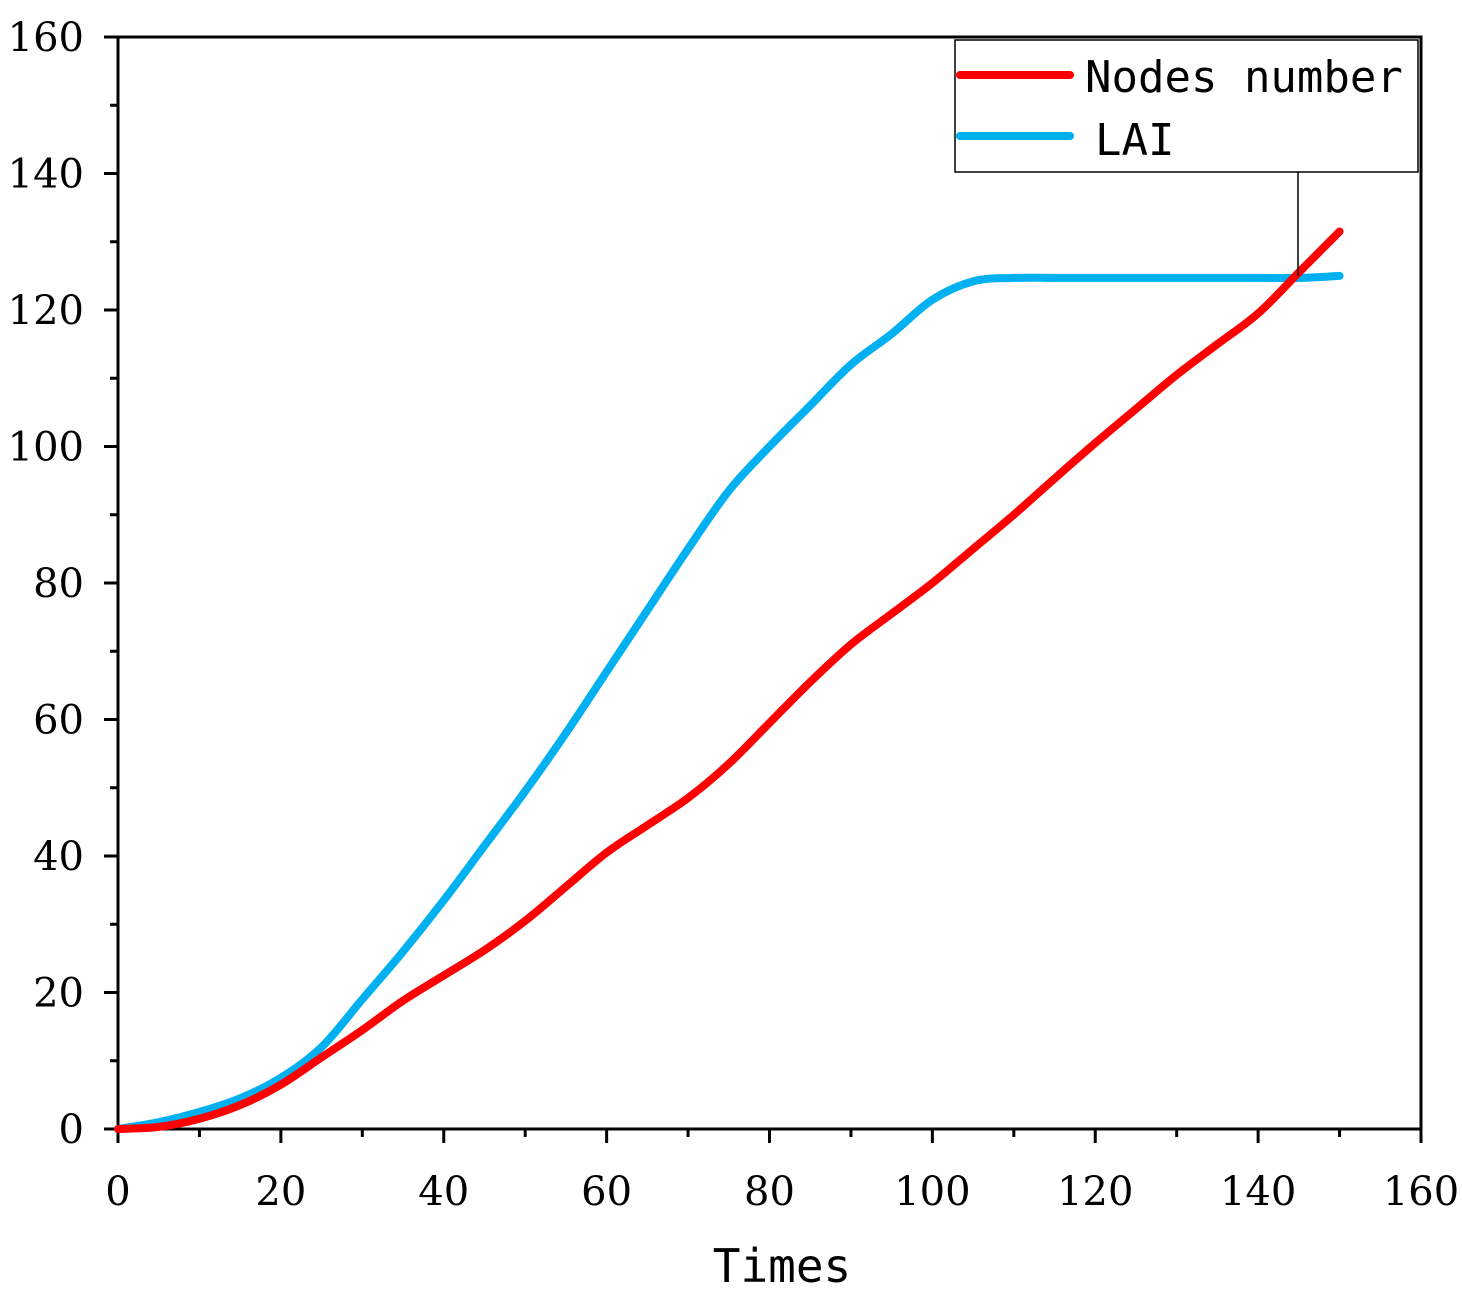 Image resolution: width=1462 pixels, height=1299 pixels. Describe the element at coordinates (1258, 1192) in the screenshot. I see `x-tick-label: 140` at that location.